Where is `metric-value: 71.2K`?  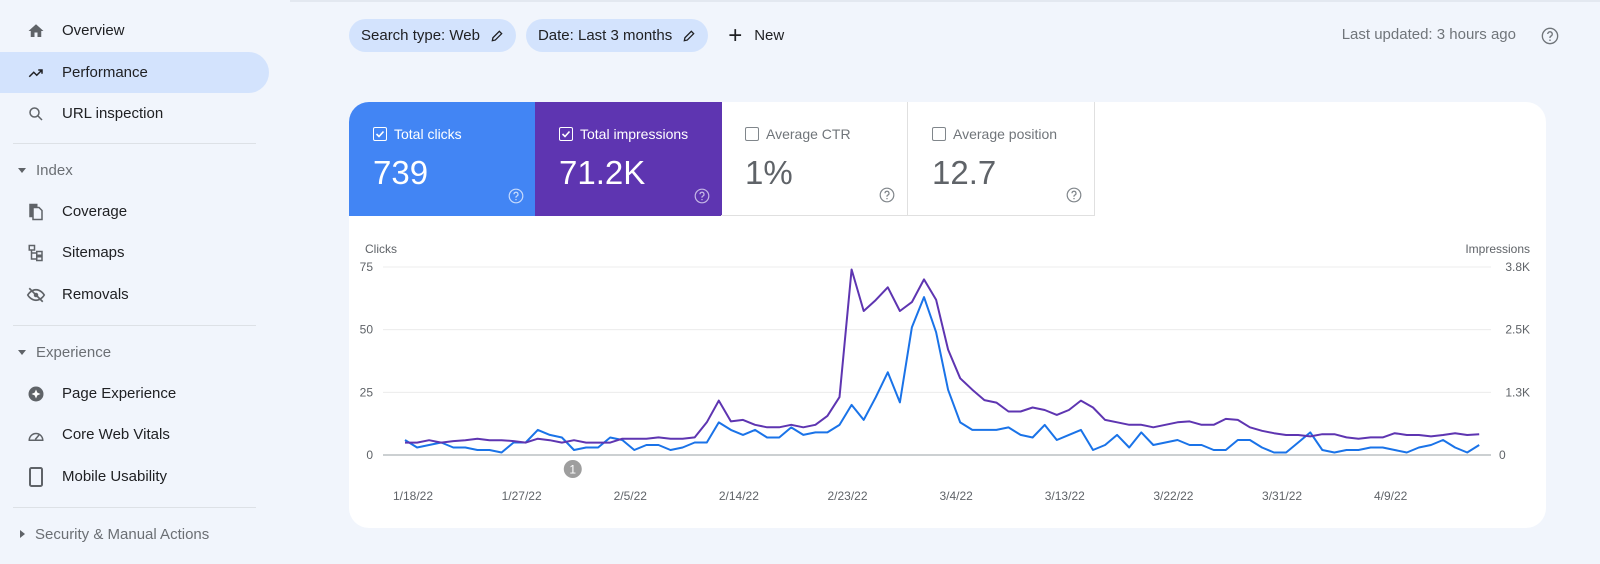
metric-value: 71.2K is located at coordinates (602, 172).